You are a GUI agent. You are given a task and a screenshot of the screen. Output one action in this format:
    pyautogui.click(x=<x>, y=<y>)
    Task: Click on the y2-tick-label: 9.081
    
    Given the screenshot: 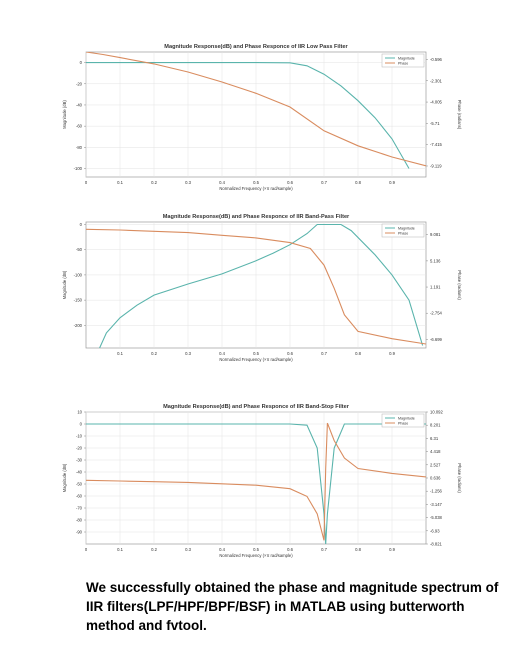 What is the action you would take?
    pyautogui.click(x=435, y=234)
    